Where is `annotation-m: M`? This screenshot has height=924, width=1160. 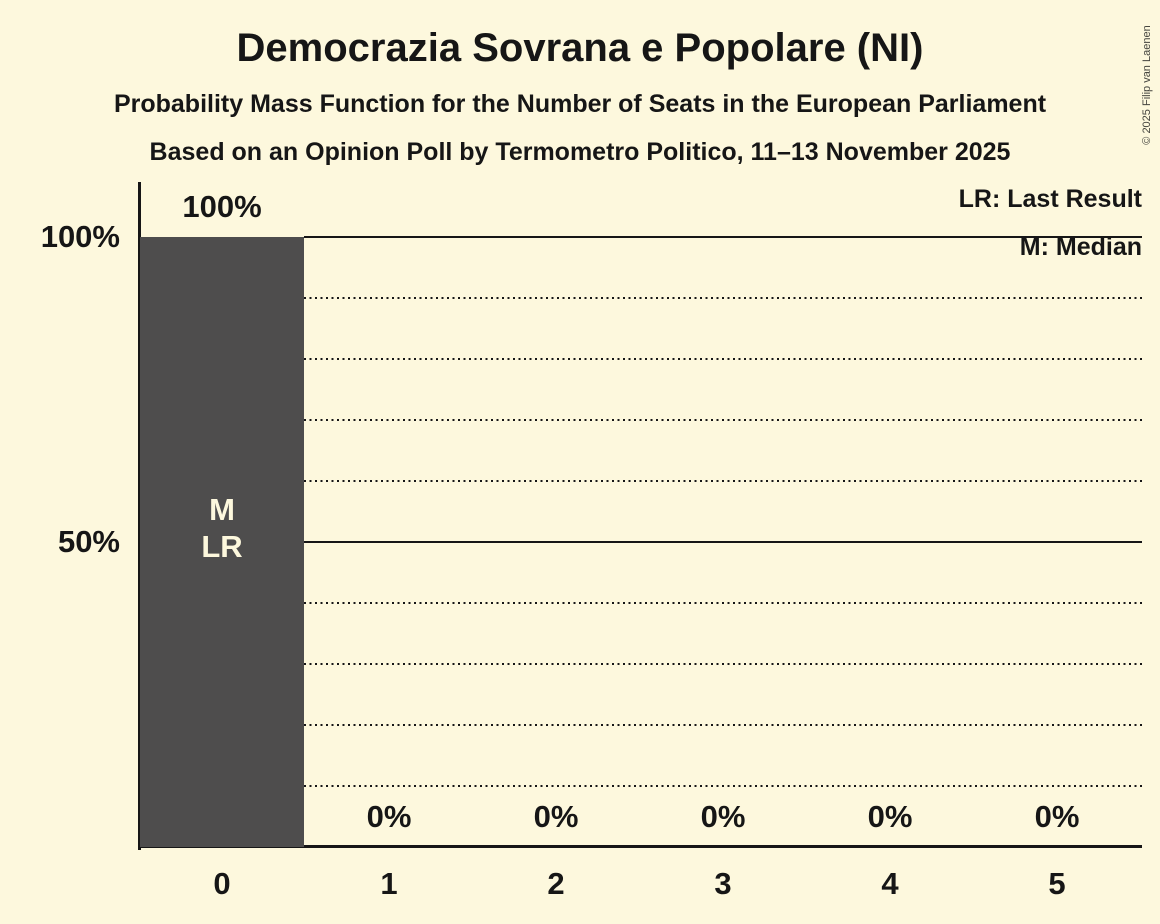
annotation-m: M is located at coordinates (222, 509).